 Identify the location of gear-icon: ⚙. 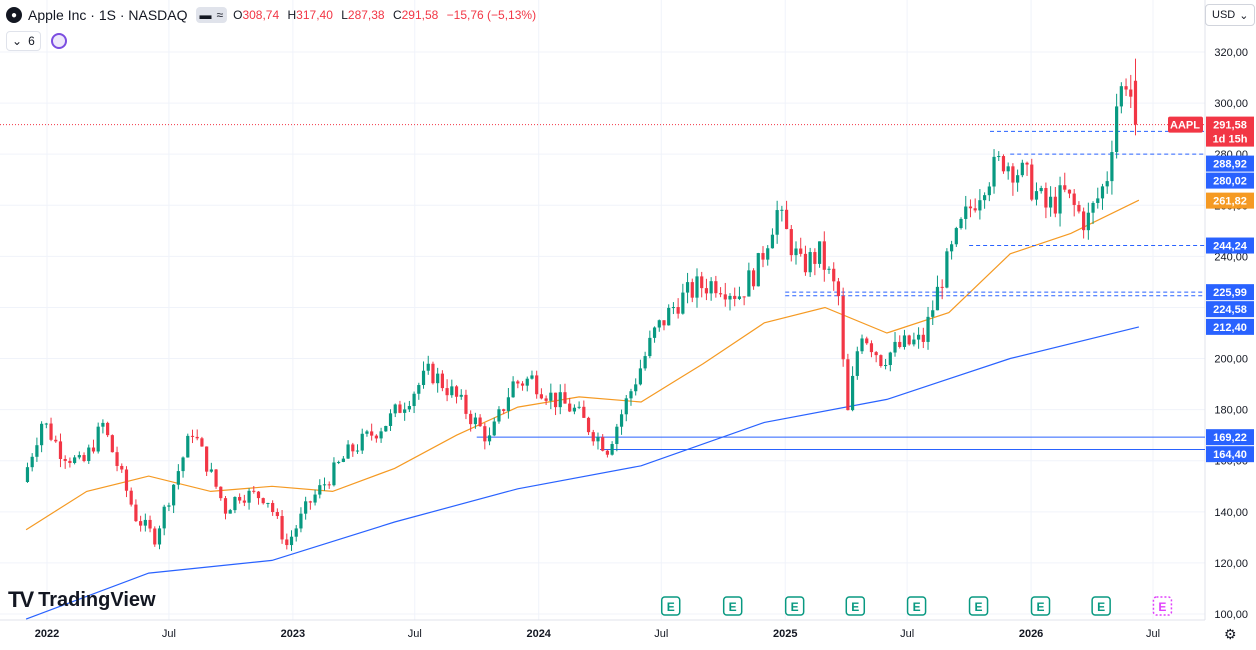
(1230, 634).